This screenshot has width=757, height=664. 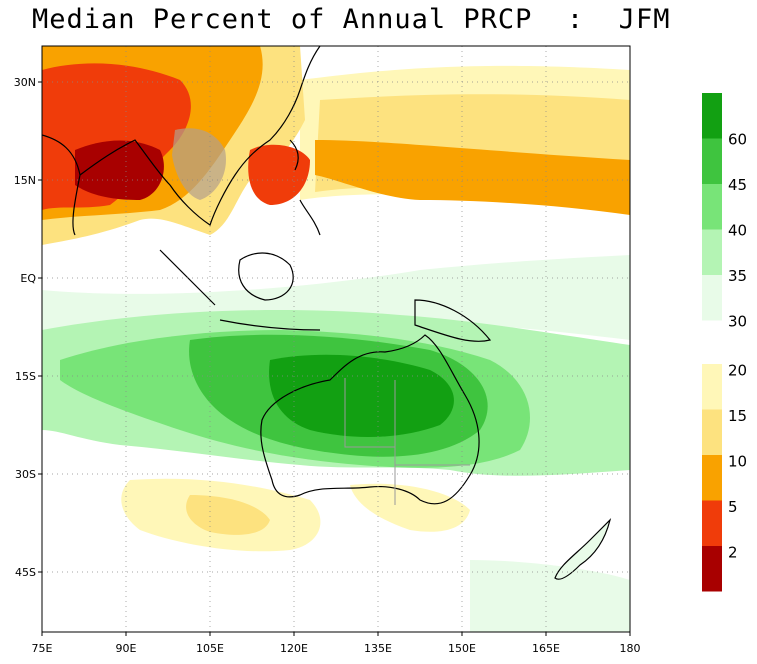 I want to click on colorbar: 60 45 40 35 30 20 15 10 5 2, so click(x=724, y=342).